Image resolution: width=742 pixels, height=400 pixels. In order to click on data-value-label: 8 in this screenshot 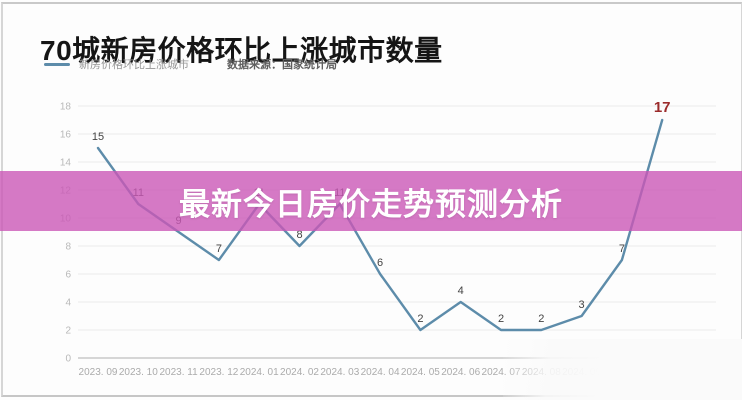, I will do `click(299, 235)`.